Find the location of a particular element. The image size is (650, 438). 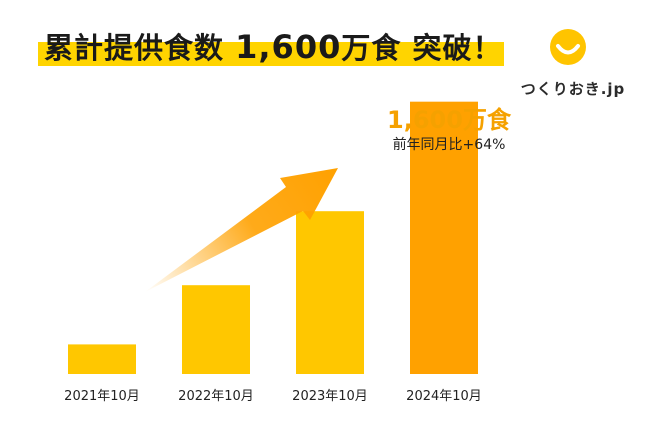

x-tick-label: 2021年10月 is located at coordinates (102, 396).